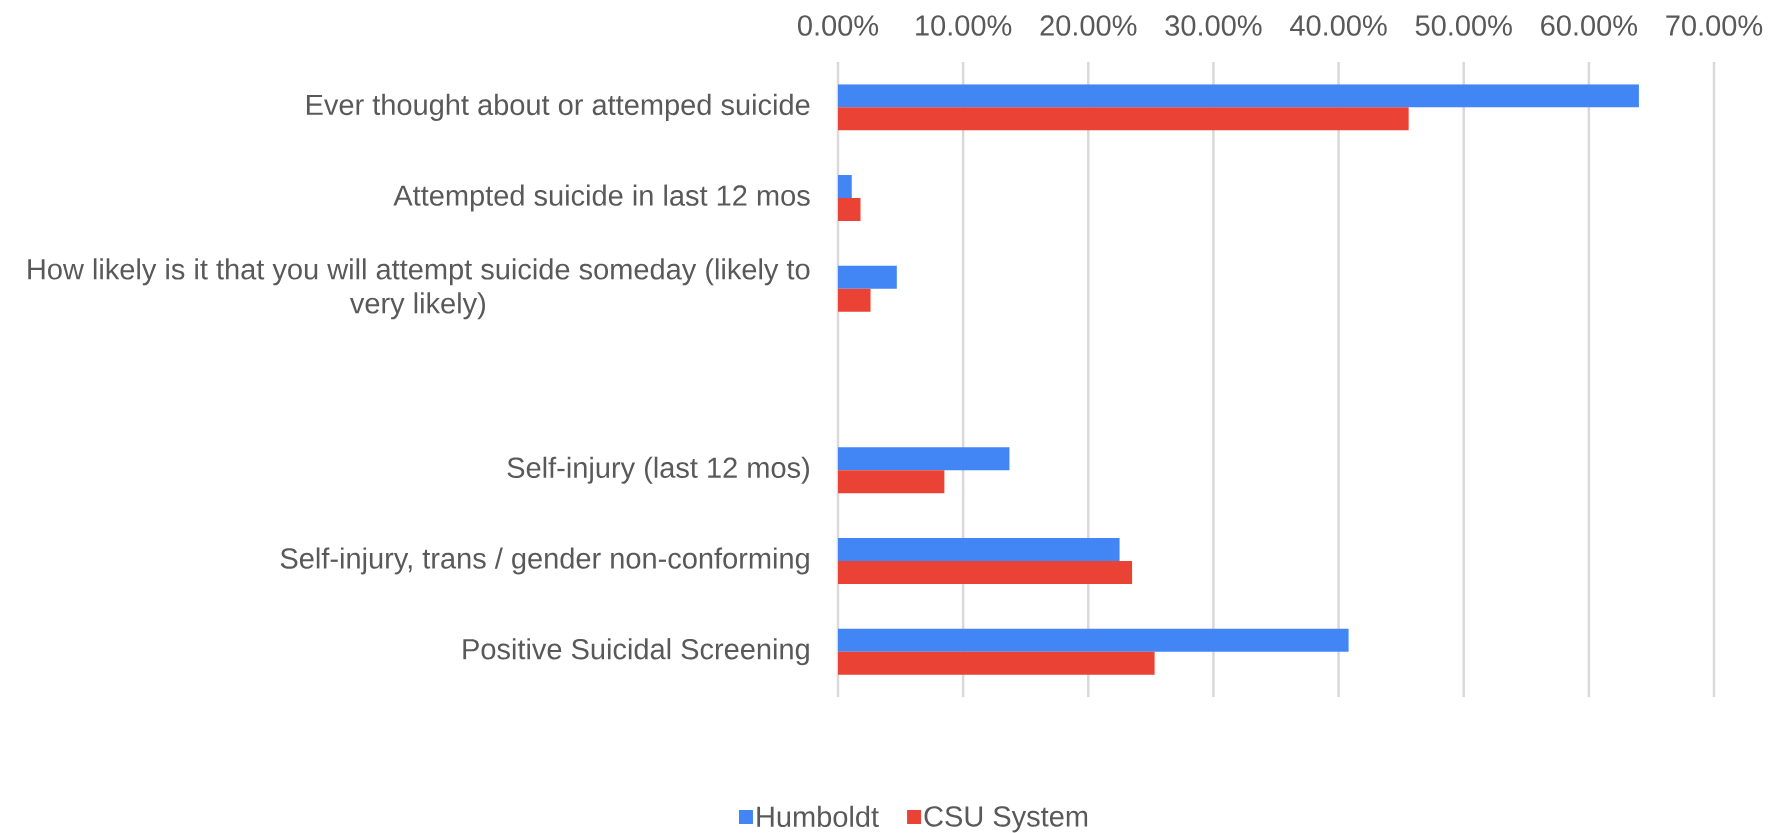  Describe the element at coordinates (1589, 25) in the screenshot. I see `x-tick-label: 60.00%` at that location.